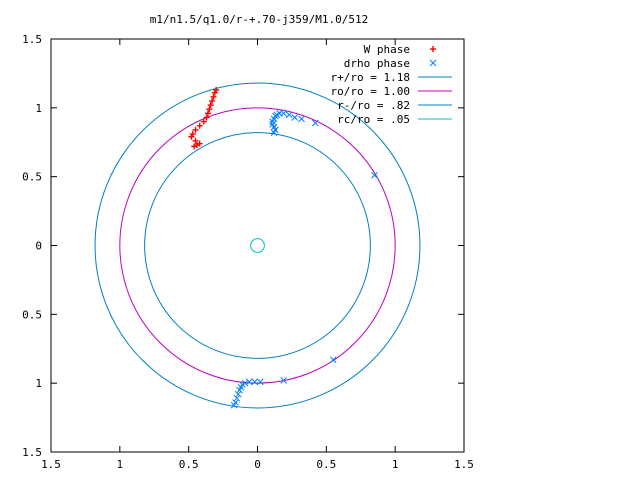  Describe the element at coordinates (373, 119) in the screenshot. I see `legend-label: rc/ro = .05` at that location.